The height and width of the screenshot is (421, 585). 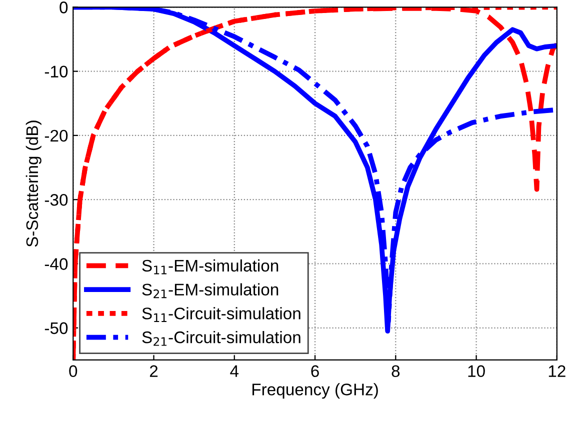 What do you see at coordinates (56, 200) in the screenshot?
I see `y-tick-label: -30` at bounding box center [56, 200].